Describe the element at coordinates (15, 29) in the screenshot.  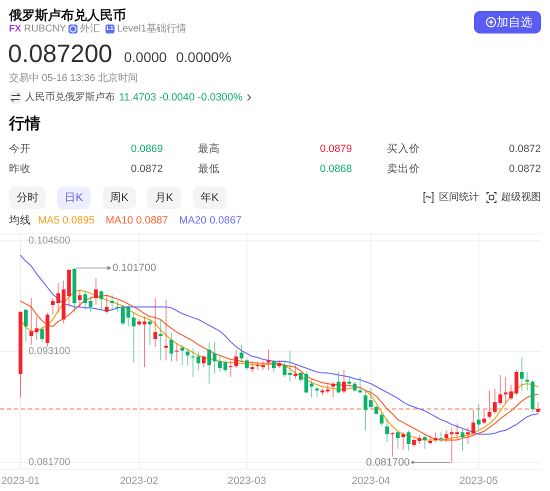
I see `text: FX` at that location.